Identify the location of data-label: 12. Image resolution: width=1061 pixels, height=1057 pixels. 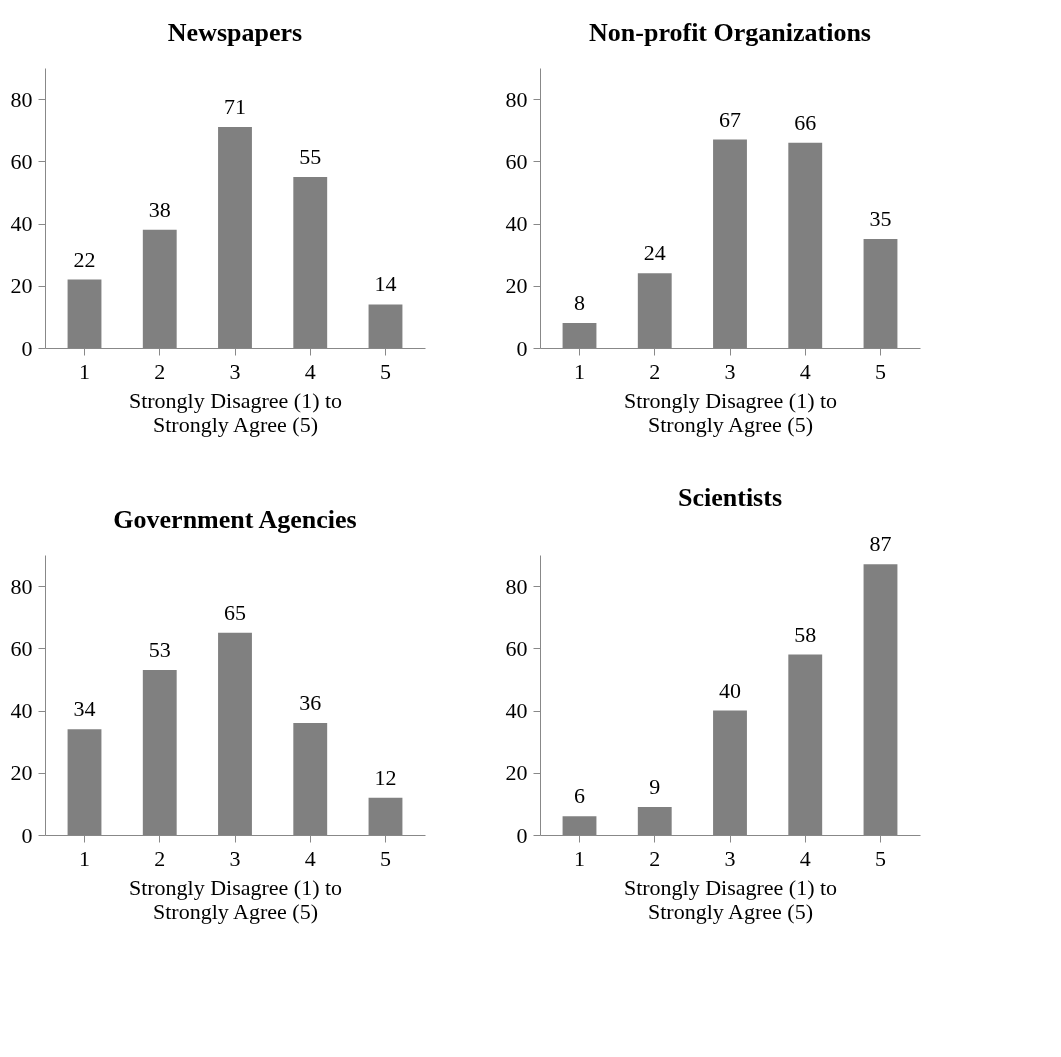
(385, 777).